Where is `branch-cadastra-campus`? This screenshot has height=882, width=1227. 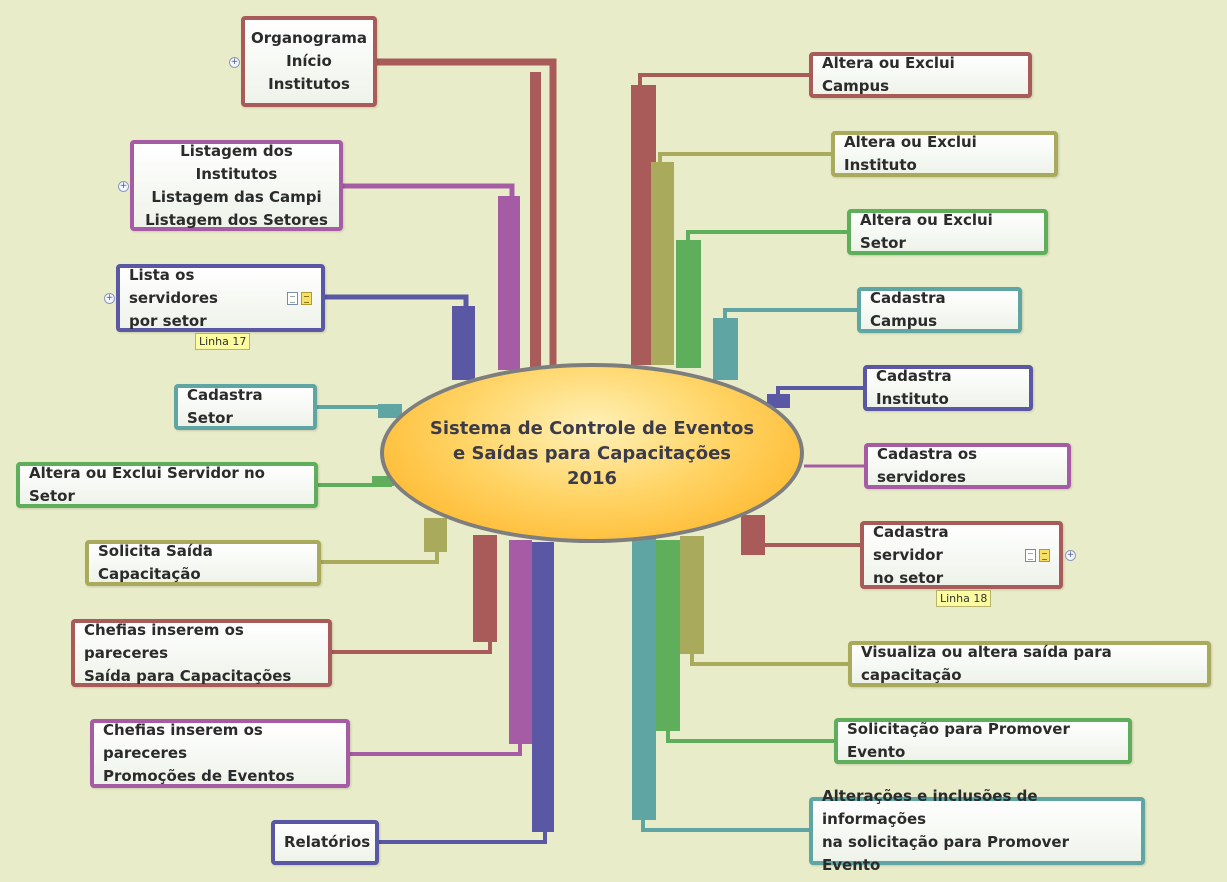 branch-cadastra-campus is located at coordinates (791, 344).